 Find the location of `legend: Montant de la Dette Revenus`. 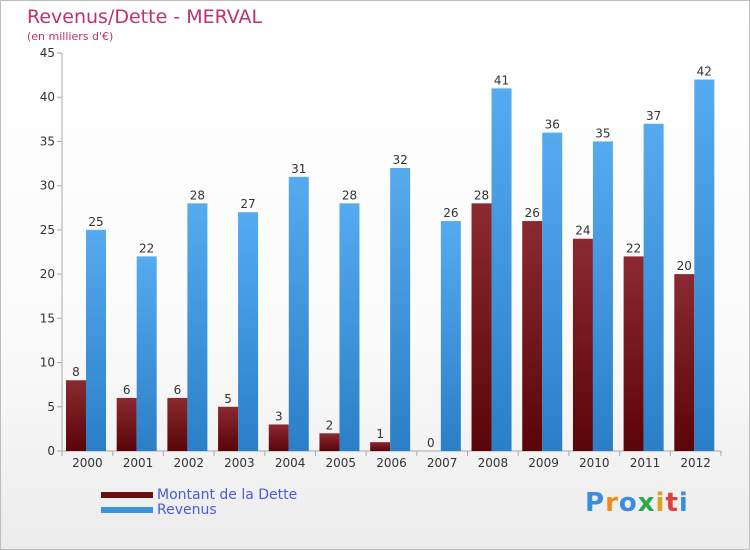

legend: Montant de la Dette Revenus is located at coordinates (199, 502).